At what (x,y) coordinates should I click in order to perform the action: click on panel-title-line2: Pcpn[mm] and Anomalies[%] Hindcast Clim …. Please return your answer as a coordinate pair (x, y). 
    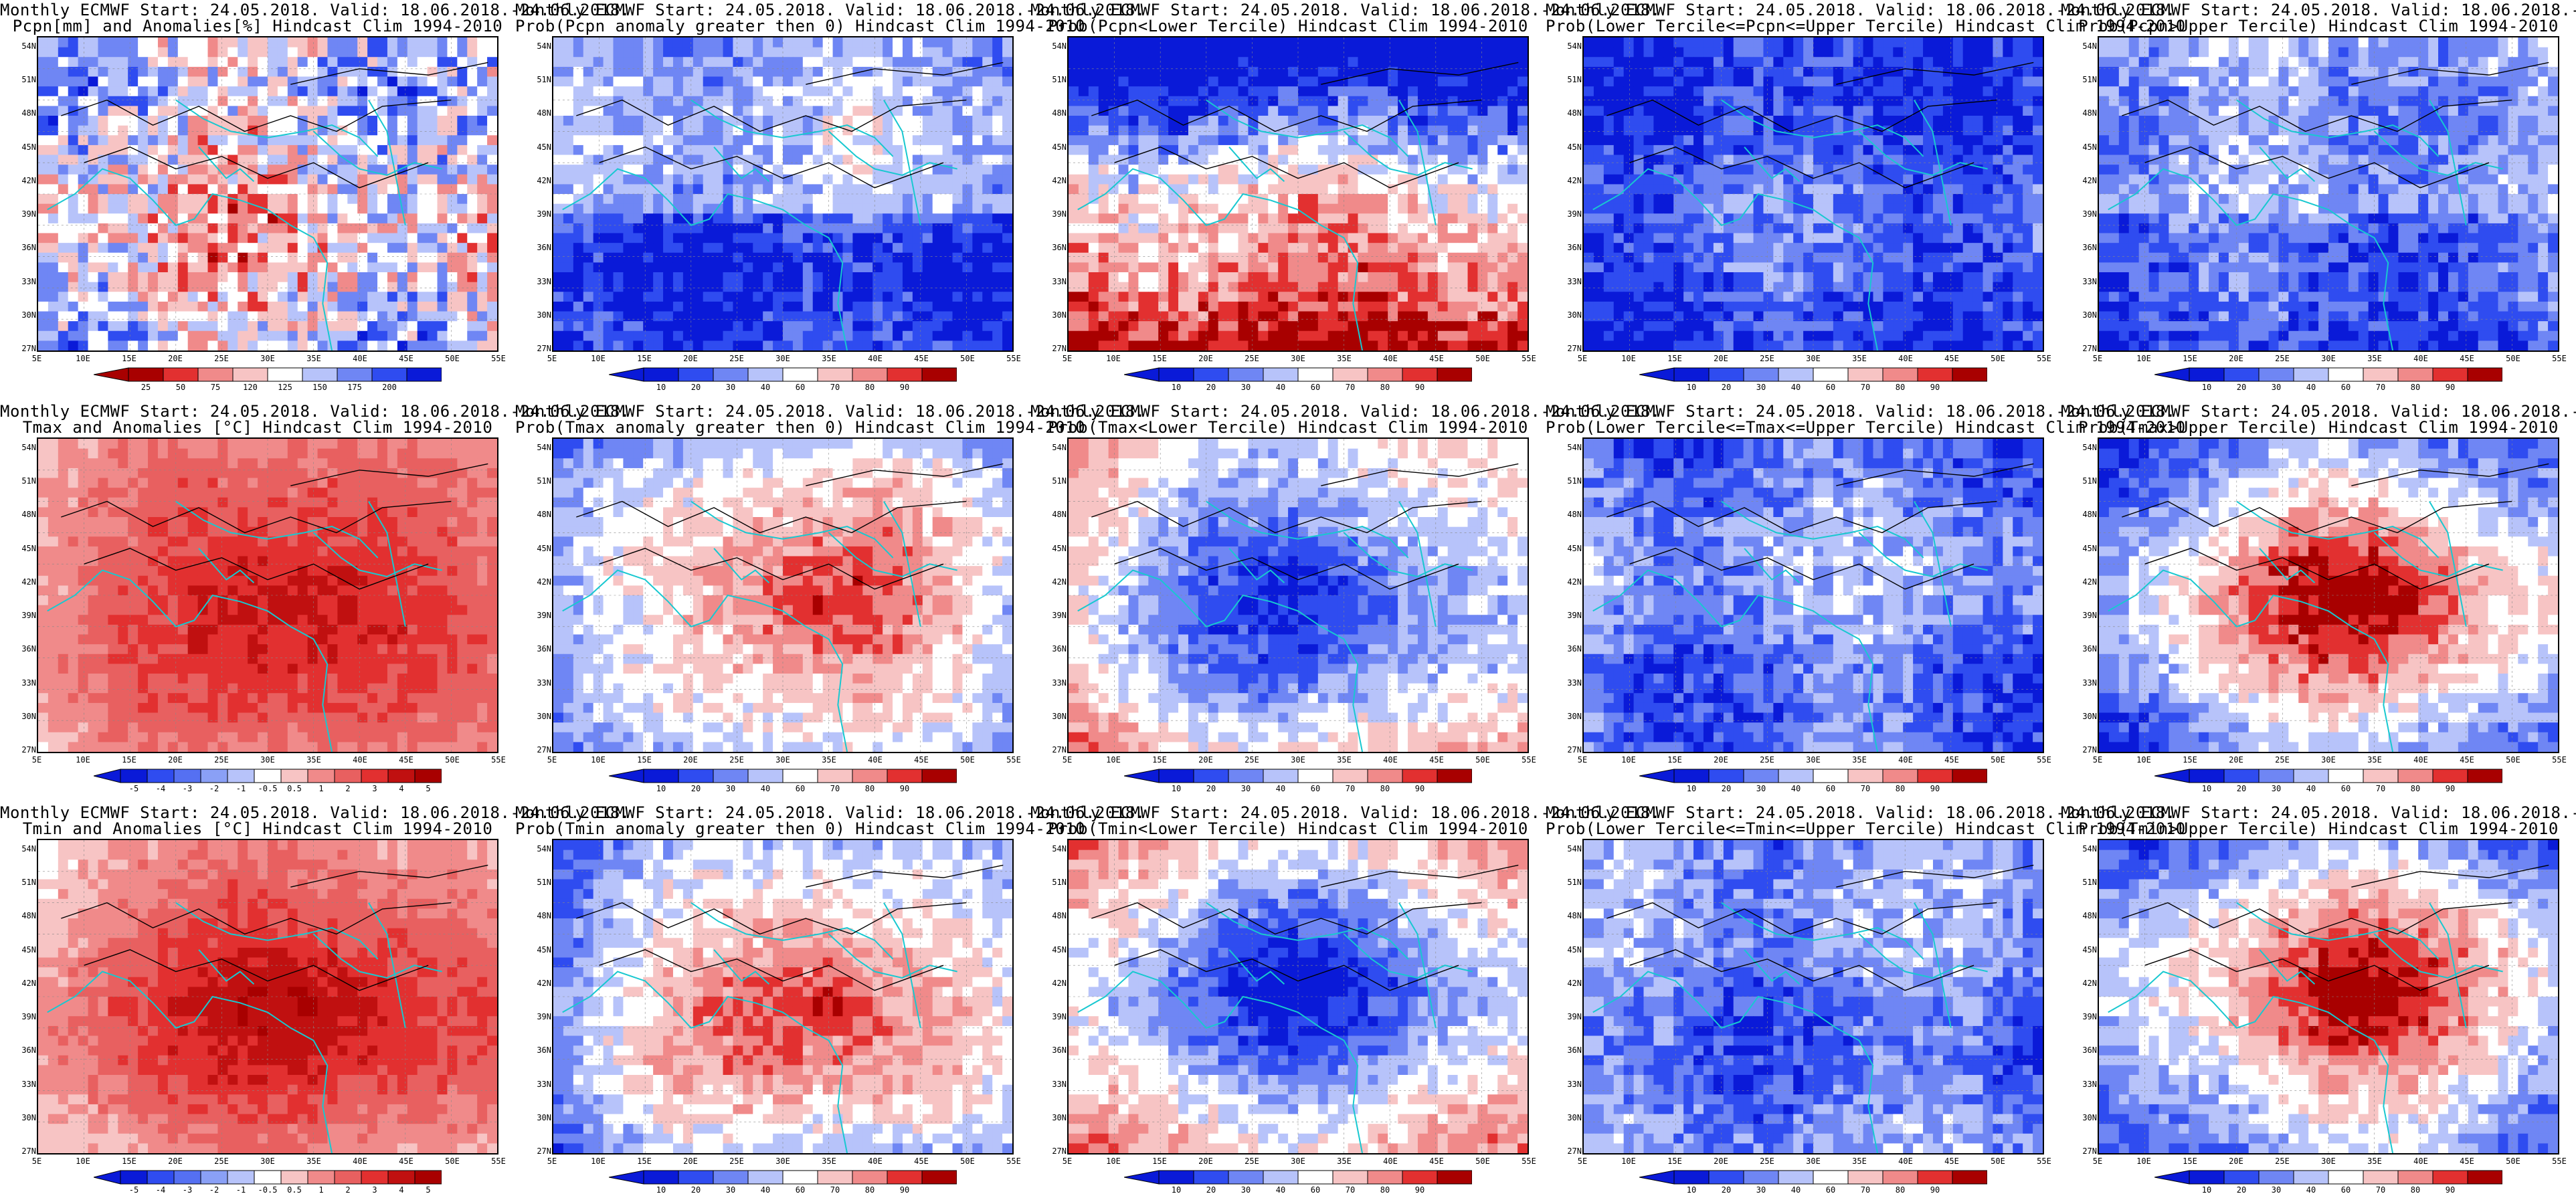
    Looking at the image, I should click on (257, 26).